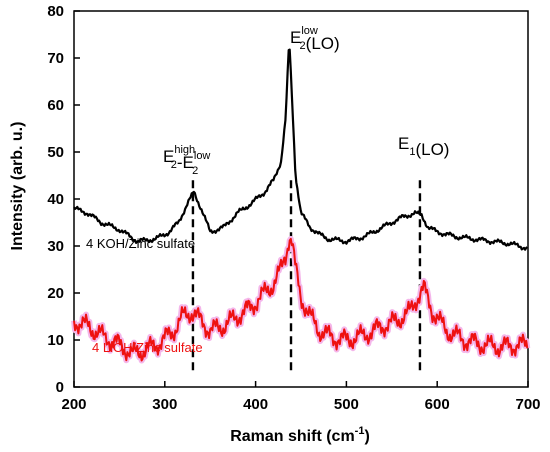  I want to click on x-tick-label: 600, so click(437, 404).